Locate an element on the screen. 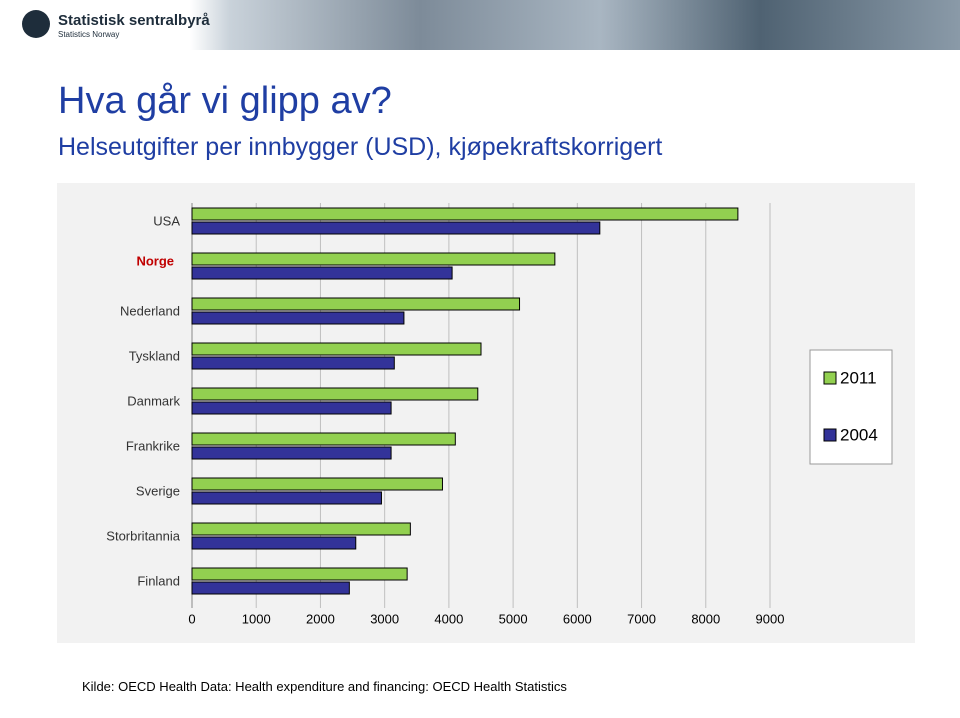  banner: Statistisk sentralbyrå Statistics Norway is located at coordinates (480, 25).